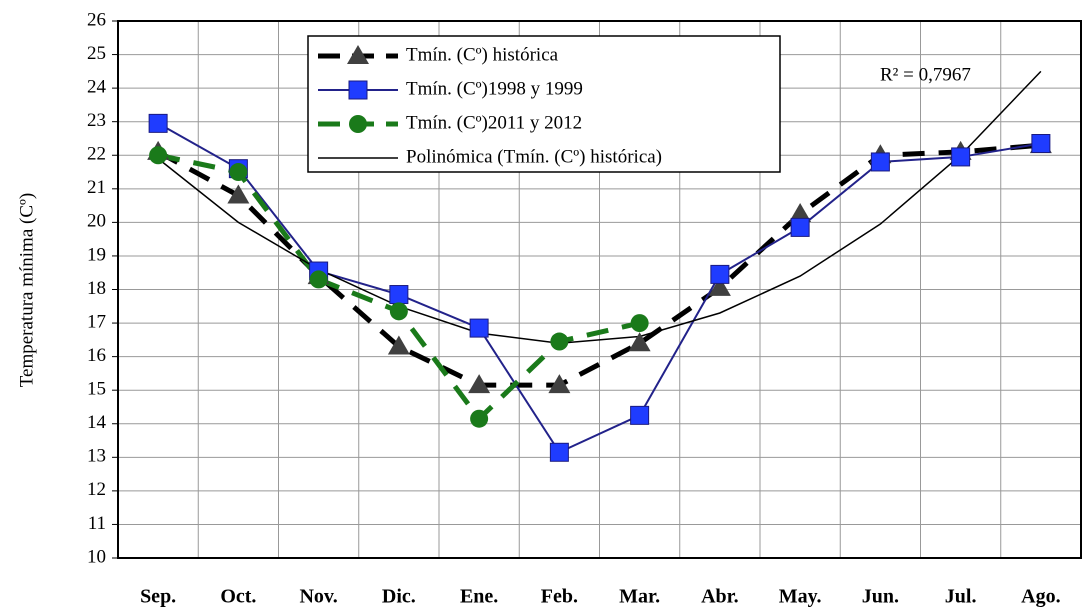 This screenshot has height=614, width=1082. What do you see at coordinates (1040, 597) in the screenshot?
I see `x-tick-label: Ago.` at bounding box center [1040, 597].